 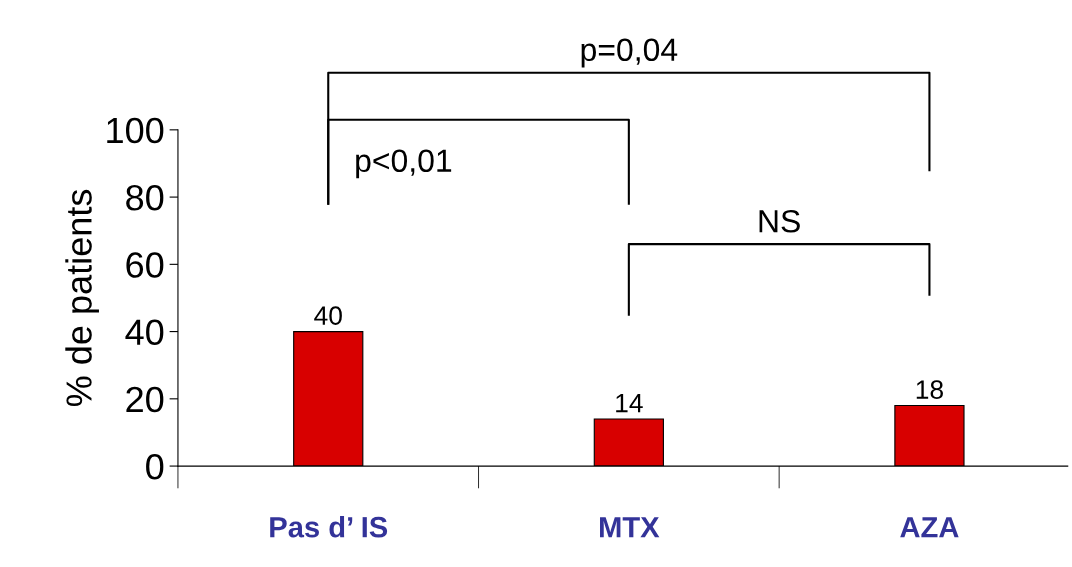 I want to click on data-label: 40, so click(x=328, y=315).